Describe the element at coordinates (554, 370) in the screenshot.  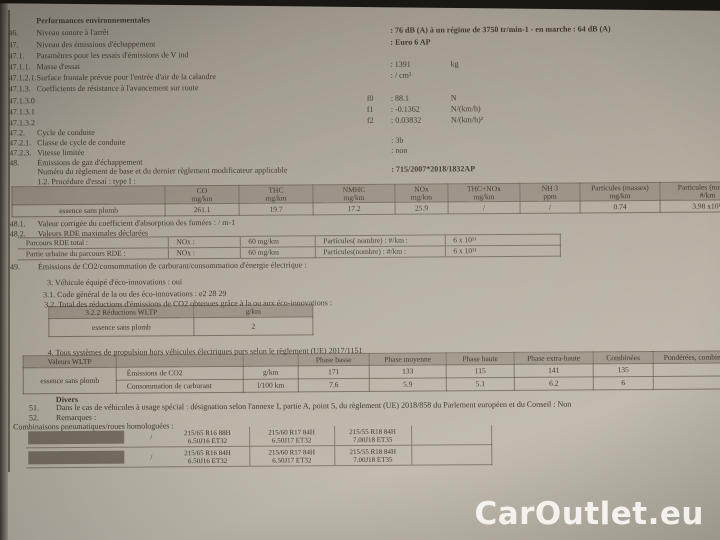
I see `co2-extra-high: 141` at that location.